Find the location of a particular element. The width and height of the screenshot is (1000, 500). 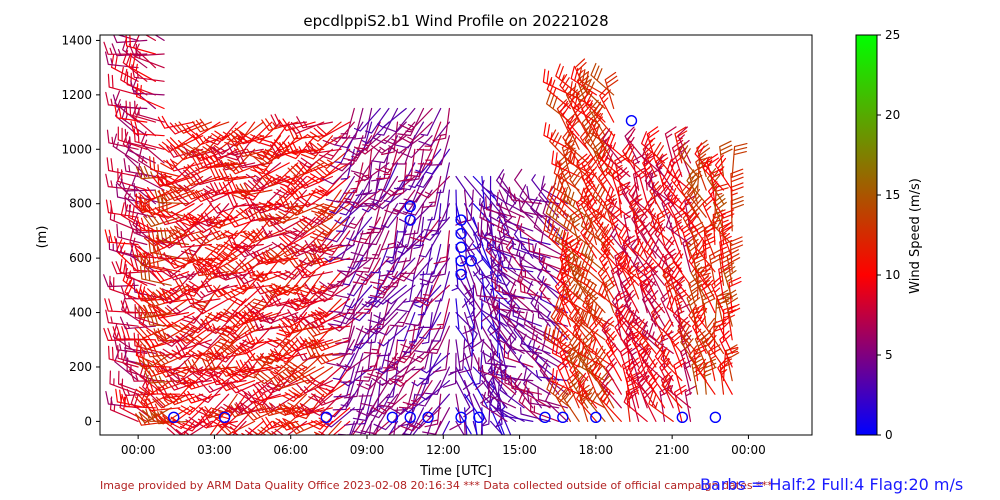

x-tick-label: 00:00 is located at coordinates (748, 450).